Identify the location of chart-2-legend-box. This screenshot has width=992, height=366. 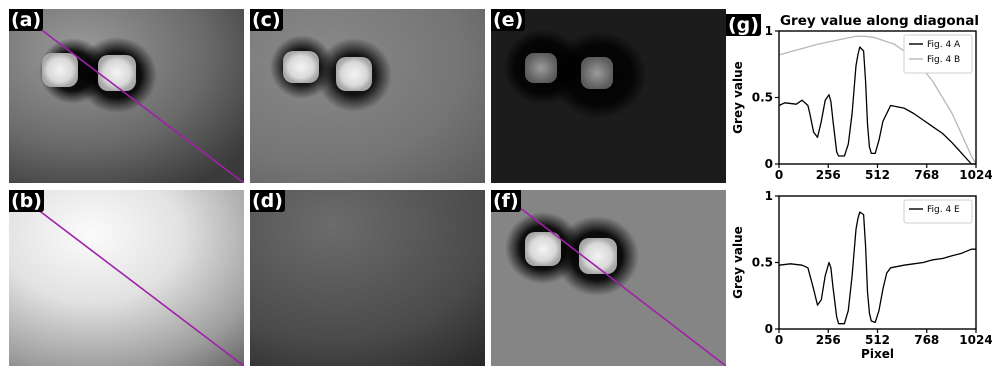
(938, 211).